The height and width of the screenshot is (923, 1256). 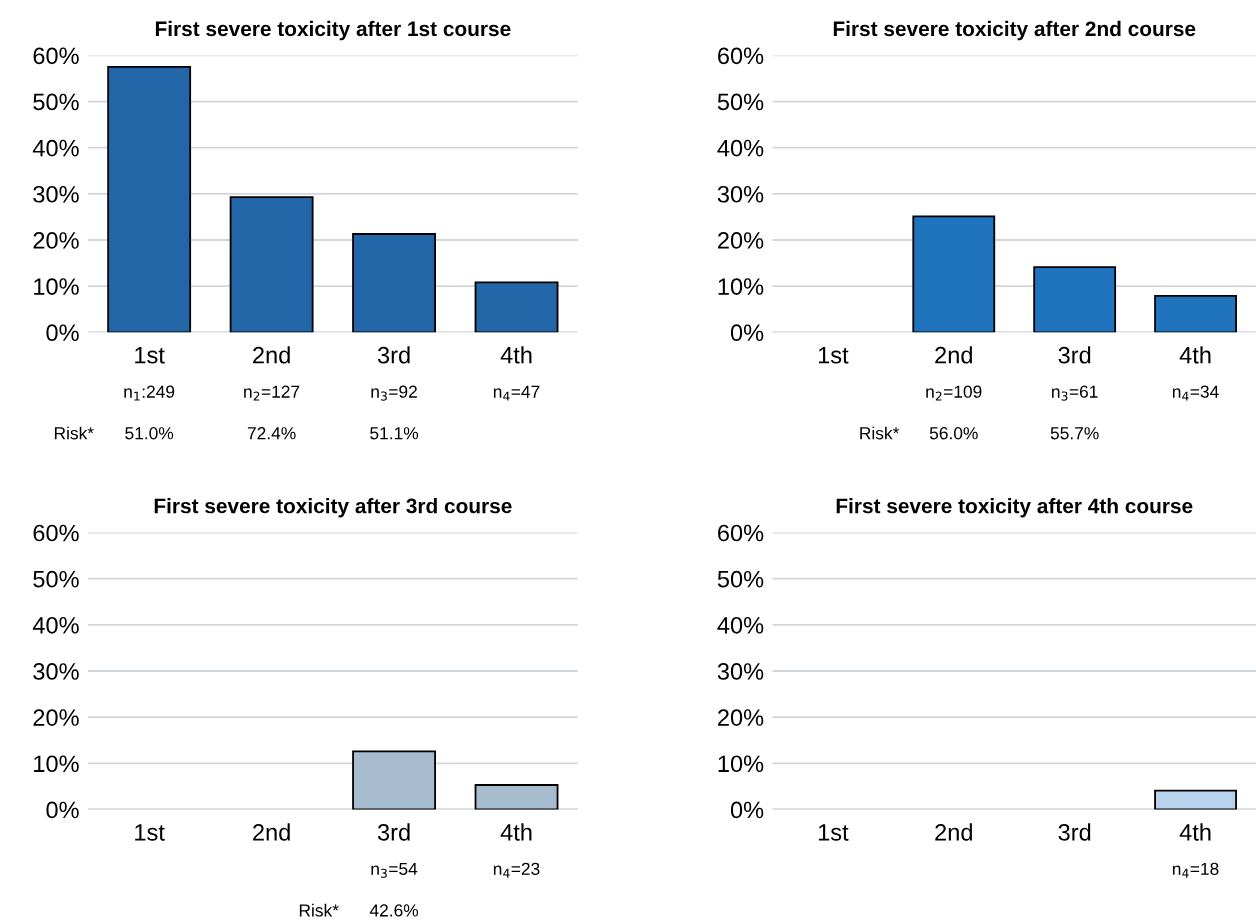 What do you see at coordinates (394, 870) in the screenshot?
I see `text: n$_{3}$=54` at bounding box center [394, 870].